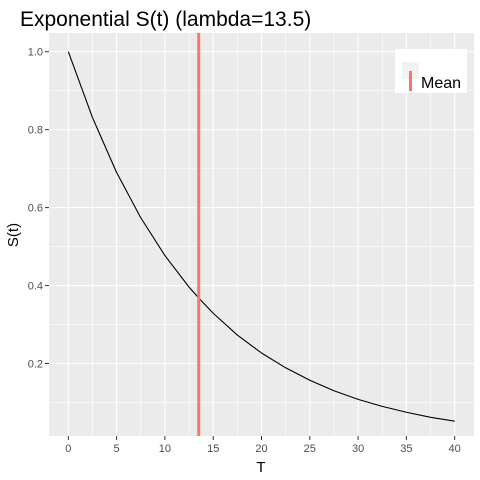  I want to click on y-tick-label: 1.0, so click(35, 53).